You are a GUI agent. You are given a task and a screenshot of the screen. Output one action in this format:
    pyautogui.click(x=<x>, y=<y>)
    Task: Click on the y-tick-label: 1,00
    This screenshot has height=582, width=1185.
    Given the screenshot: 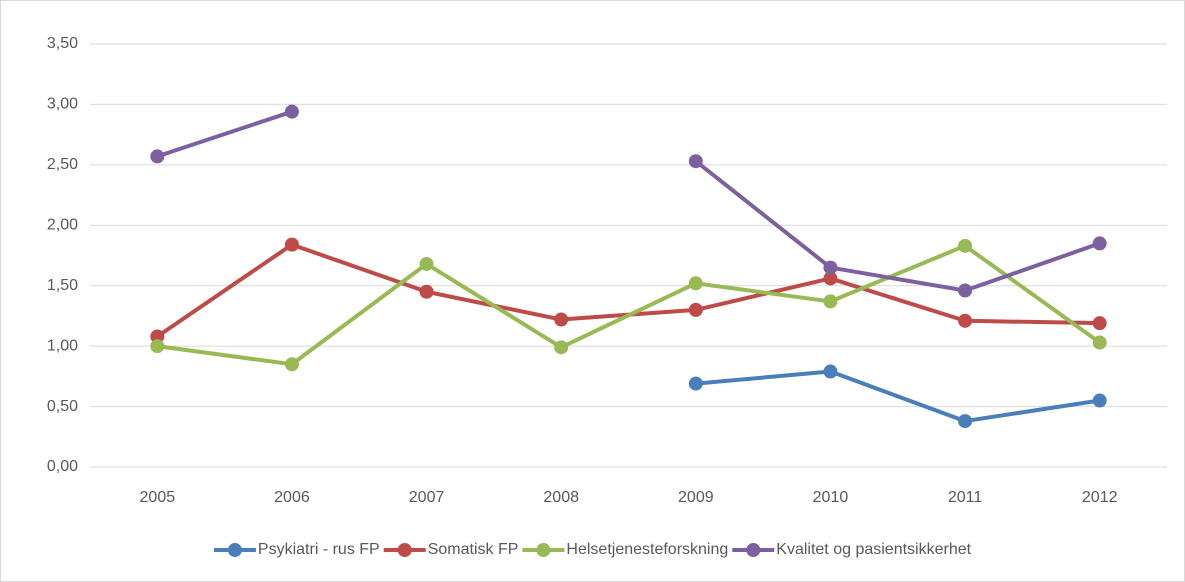 What is the action you would take?
    pyautogui.click(x=62, y=345)
    